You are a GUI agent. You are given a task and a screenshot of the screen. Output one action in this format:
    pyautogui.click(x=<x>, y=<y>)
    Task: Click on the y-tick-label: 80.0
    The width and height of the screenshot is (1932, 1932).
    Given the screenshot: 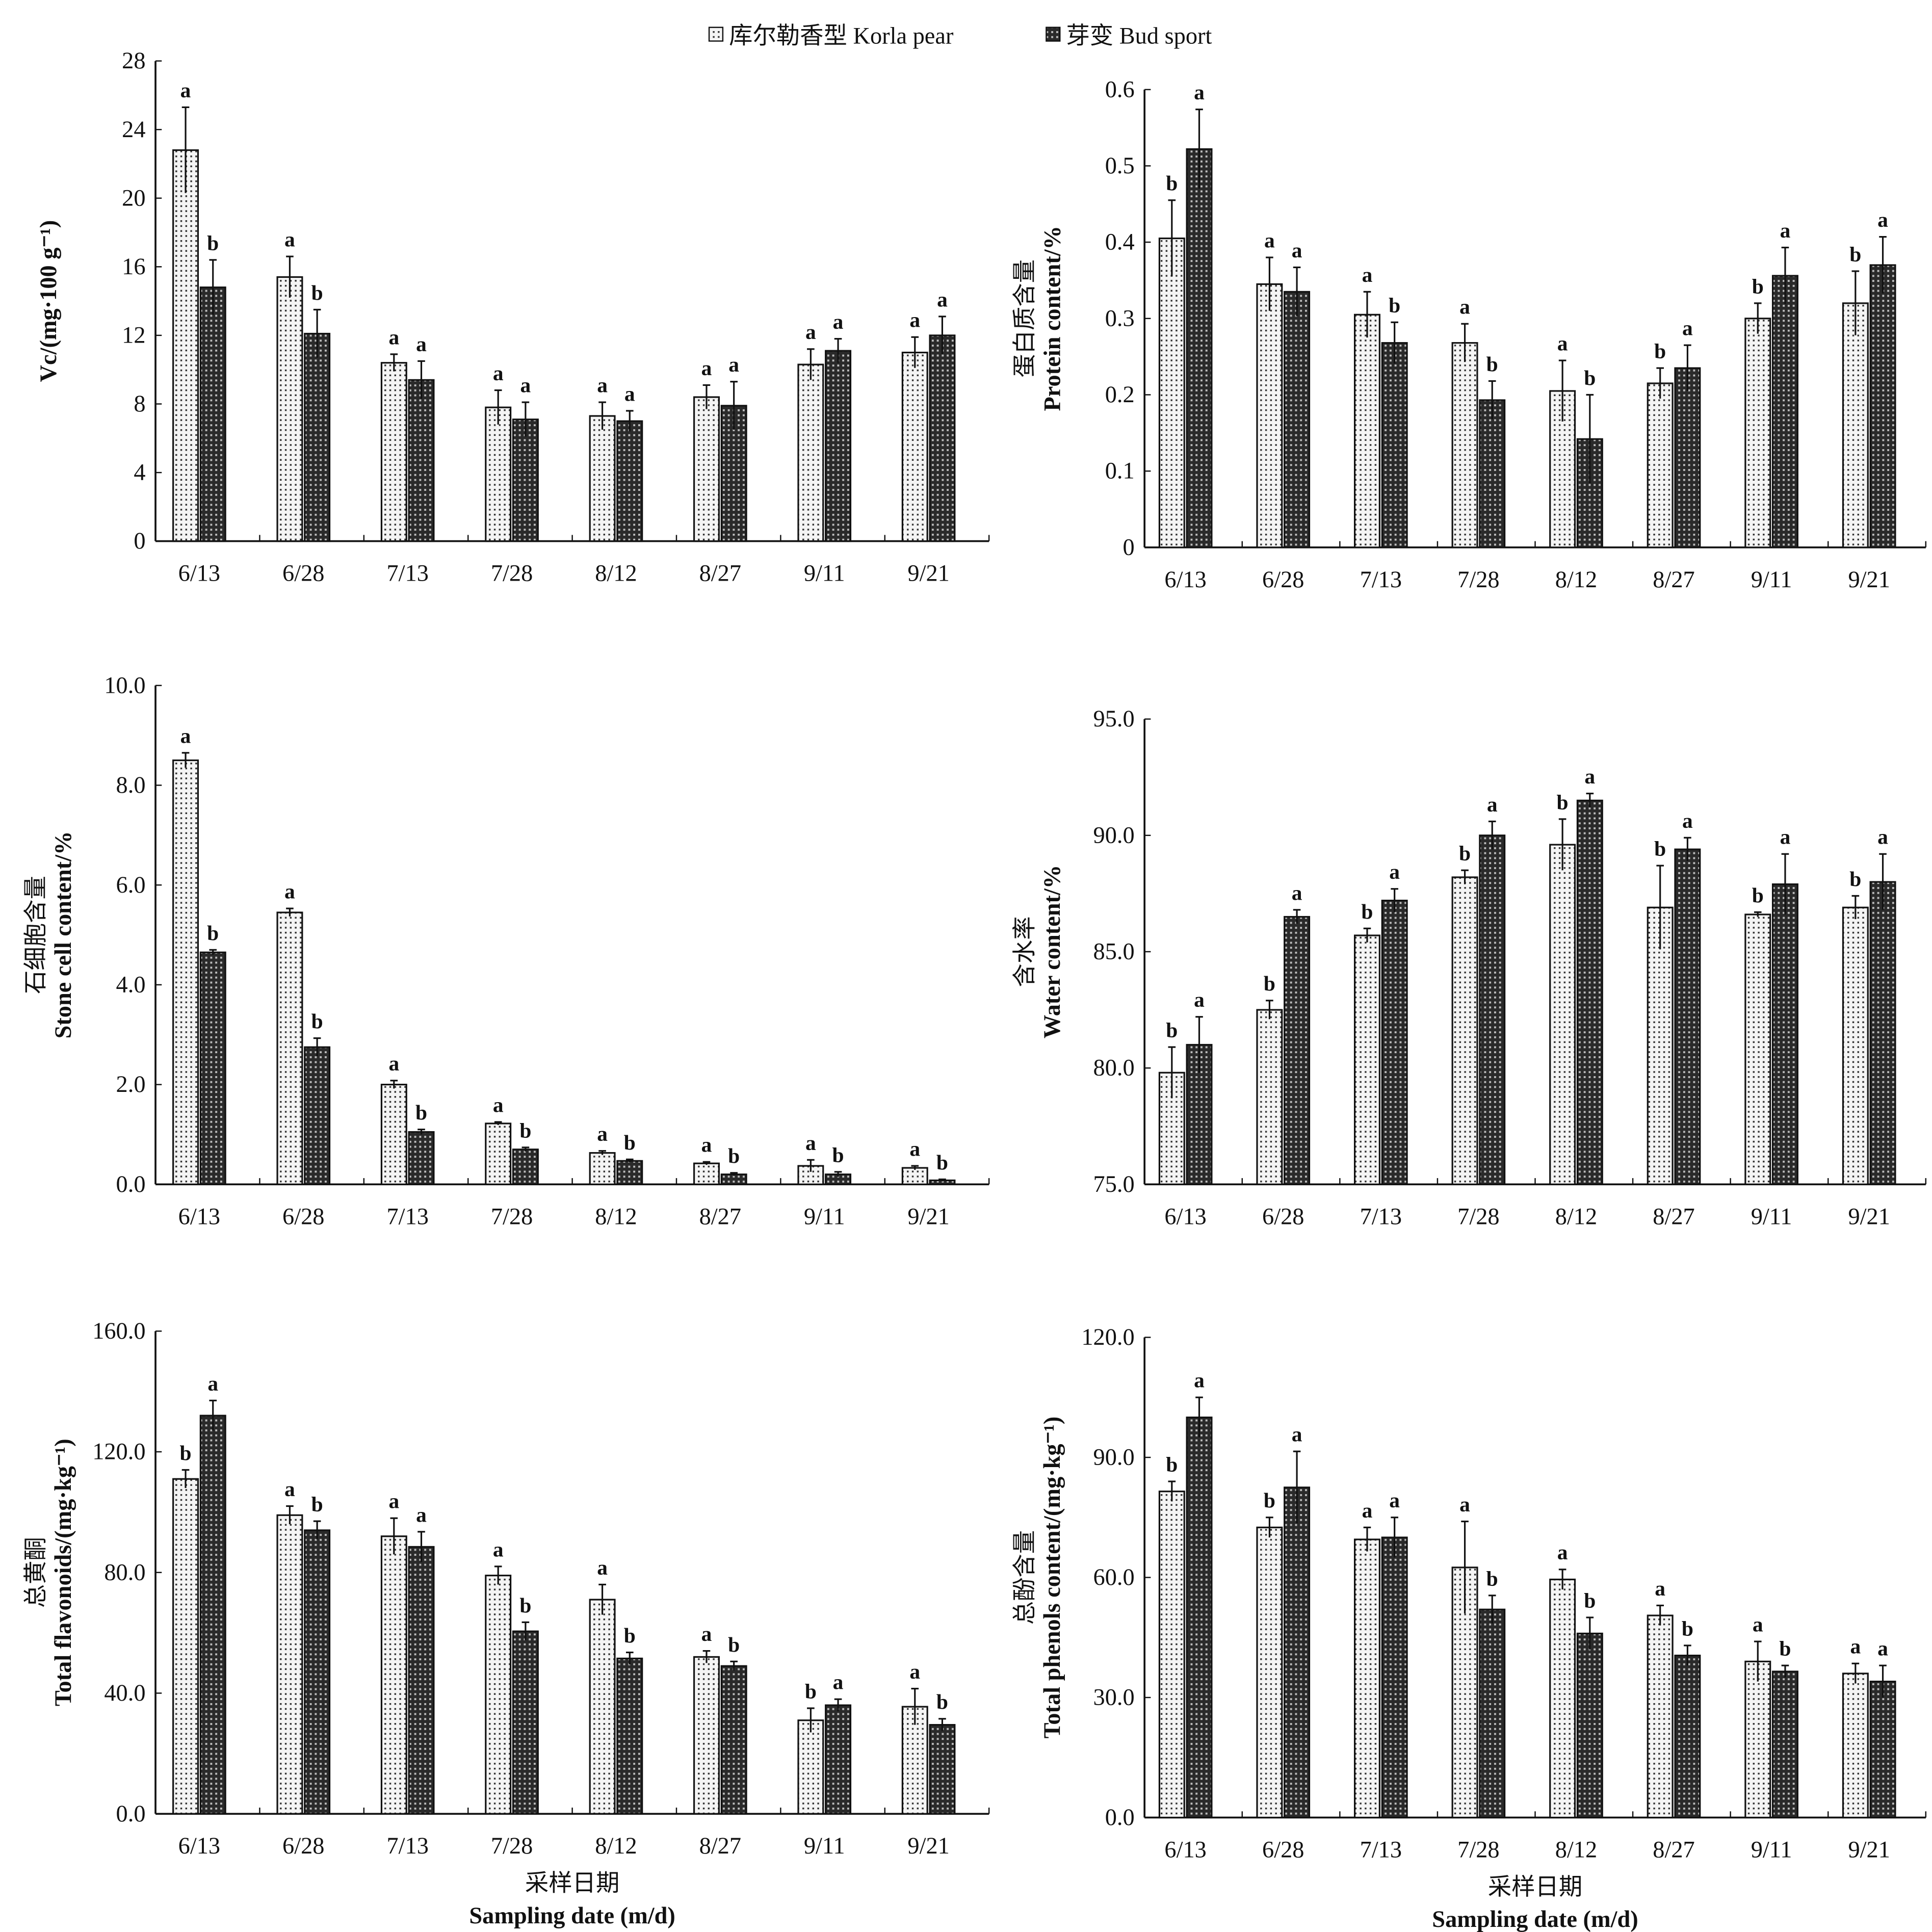 What is the action you would take?
    pyautogui.click(x=124, y=1572)
    